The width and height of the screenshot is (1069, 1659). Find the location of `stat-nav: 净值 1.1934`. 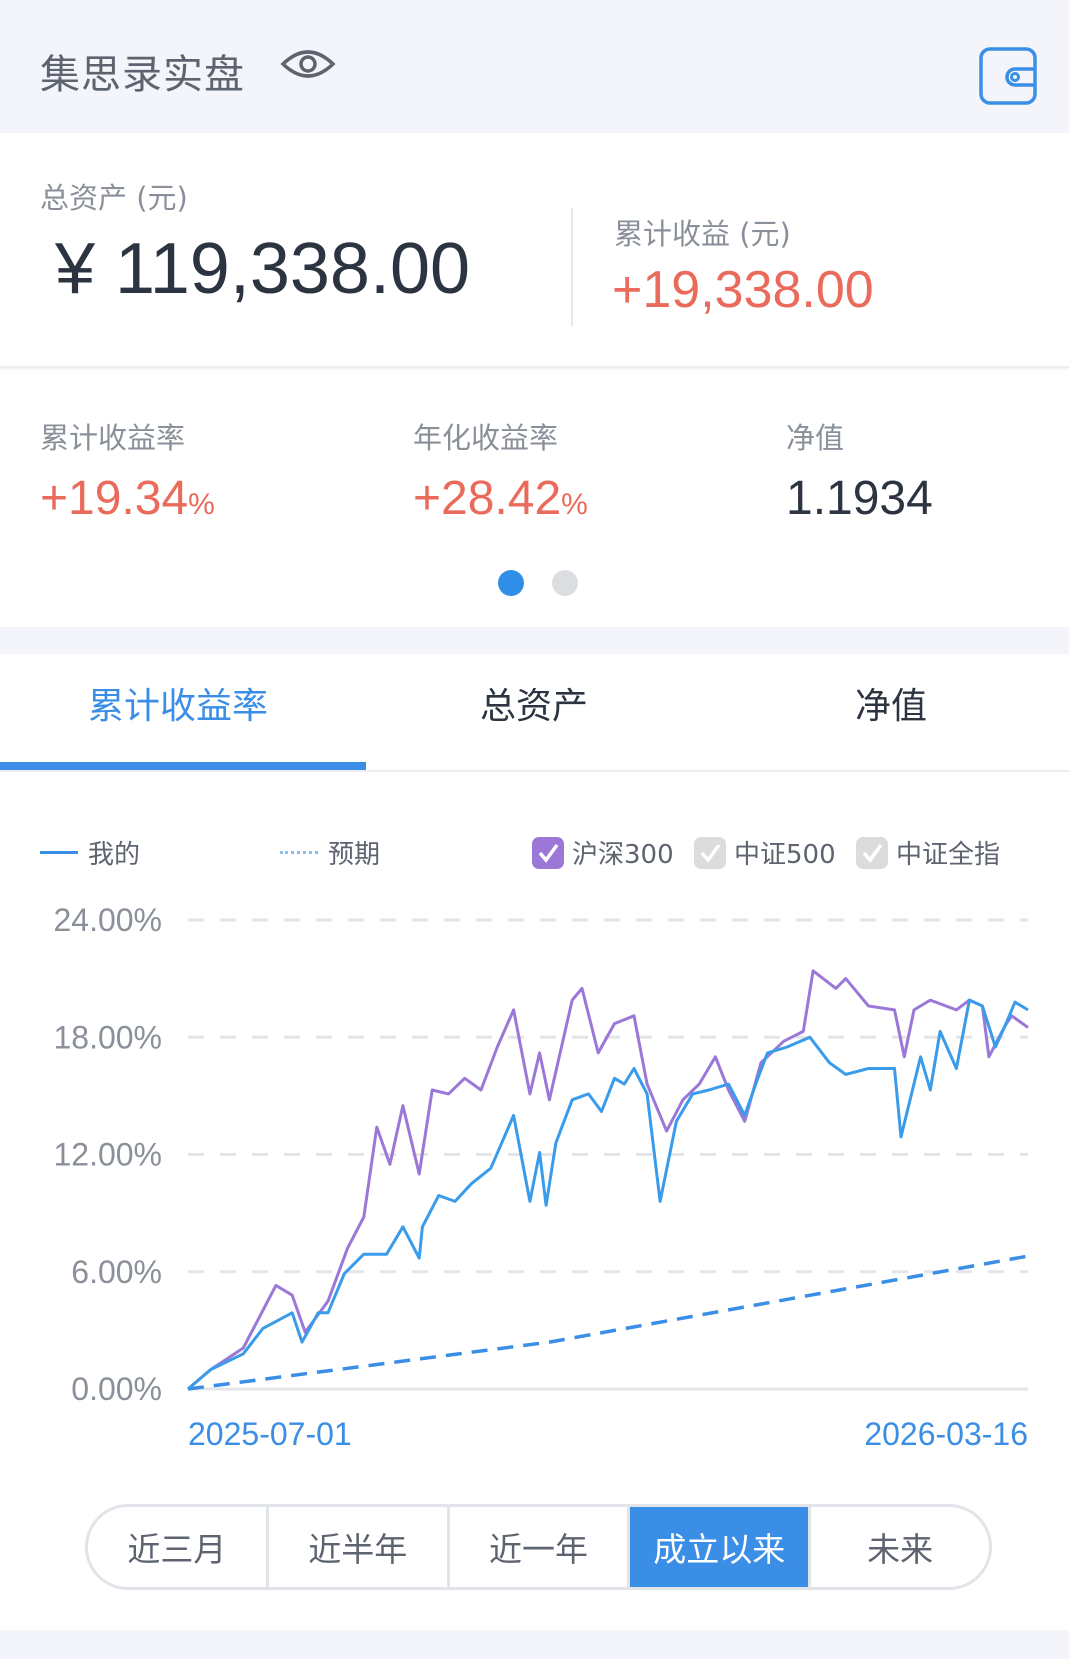

stat-nav: 净值 1.1934 is located at coordinates (859, 470).